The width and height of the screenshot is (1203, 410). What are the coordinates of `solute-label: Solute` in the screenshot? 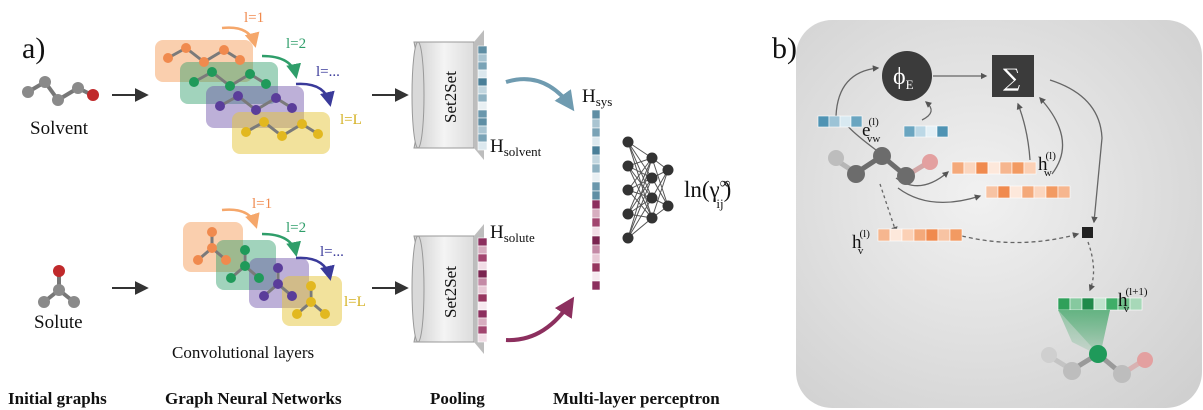 It's located at (58, 322).